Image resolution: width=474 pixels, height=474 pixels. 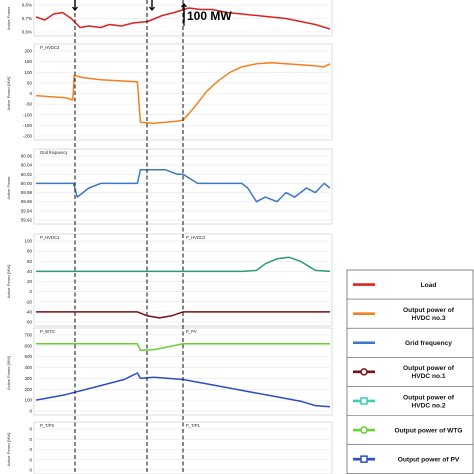 I want to click on panel-transformers: 0 0 0 0 0 Active Power [MW] P_T/P2 P_T/P1, so click(x=169, y=447).